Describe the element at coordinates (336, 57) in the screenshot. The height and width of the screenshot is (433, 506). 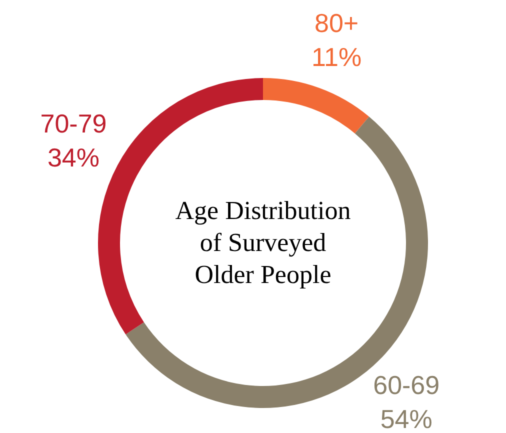
I see `data-label: 11%` at that location.